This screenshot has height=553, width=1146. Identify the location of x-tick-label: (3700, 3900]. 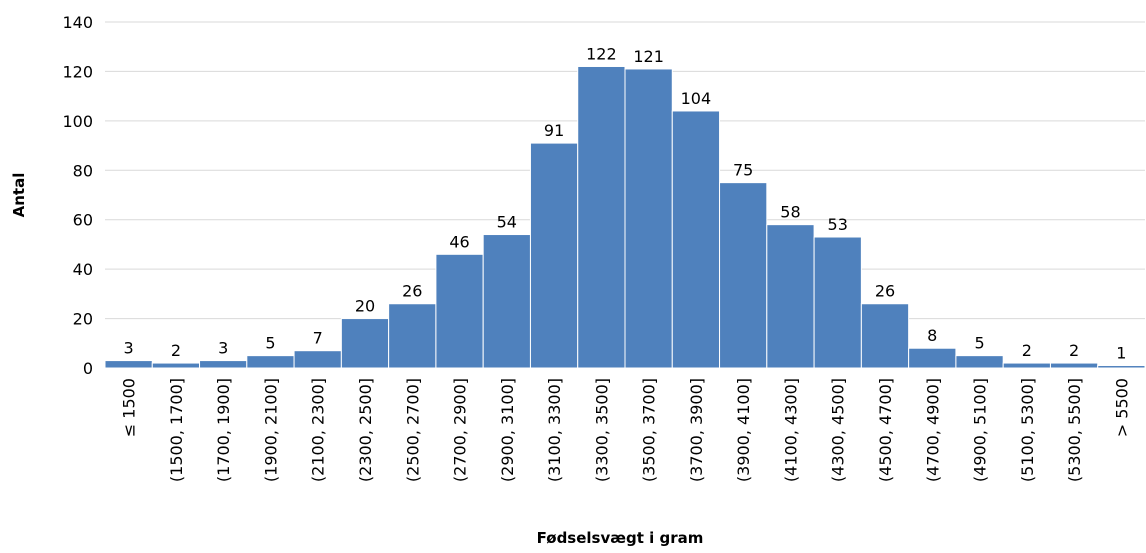
(696, 430).